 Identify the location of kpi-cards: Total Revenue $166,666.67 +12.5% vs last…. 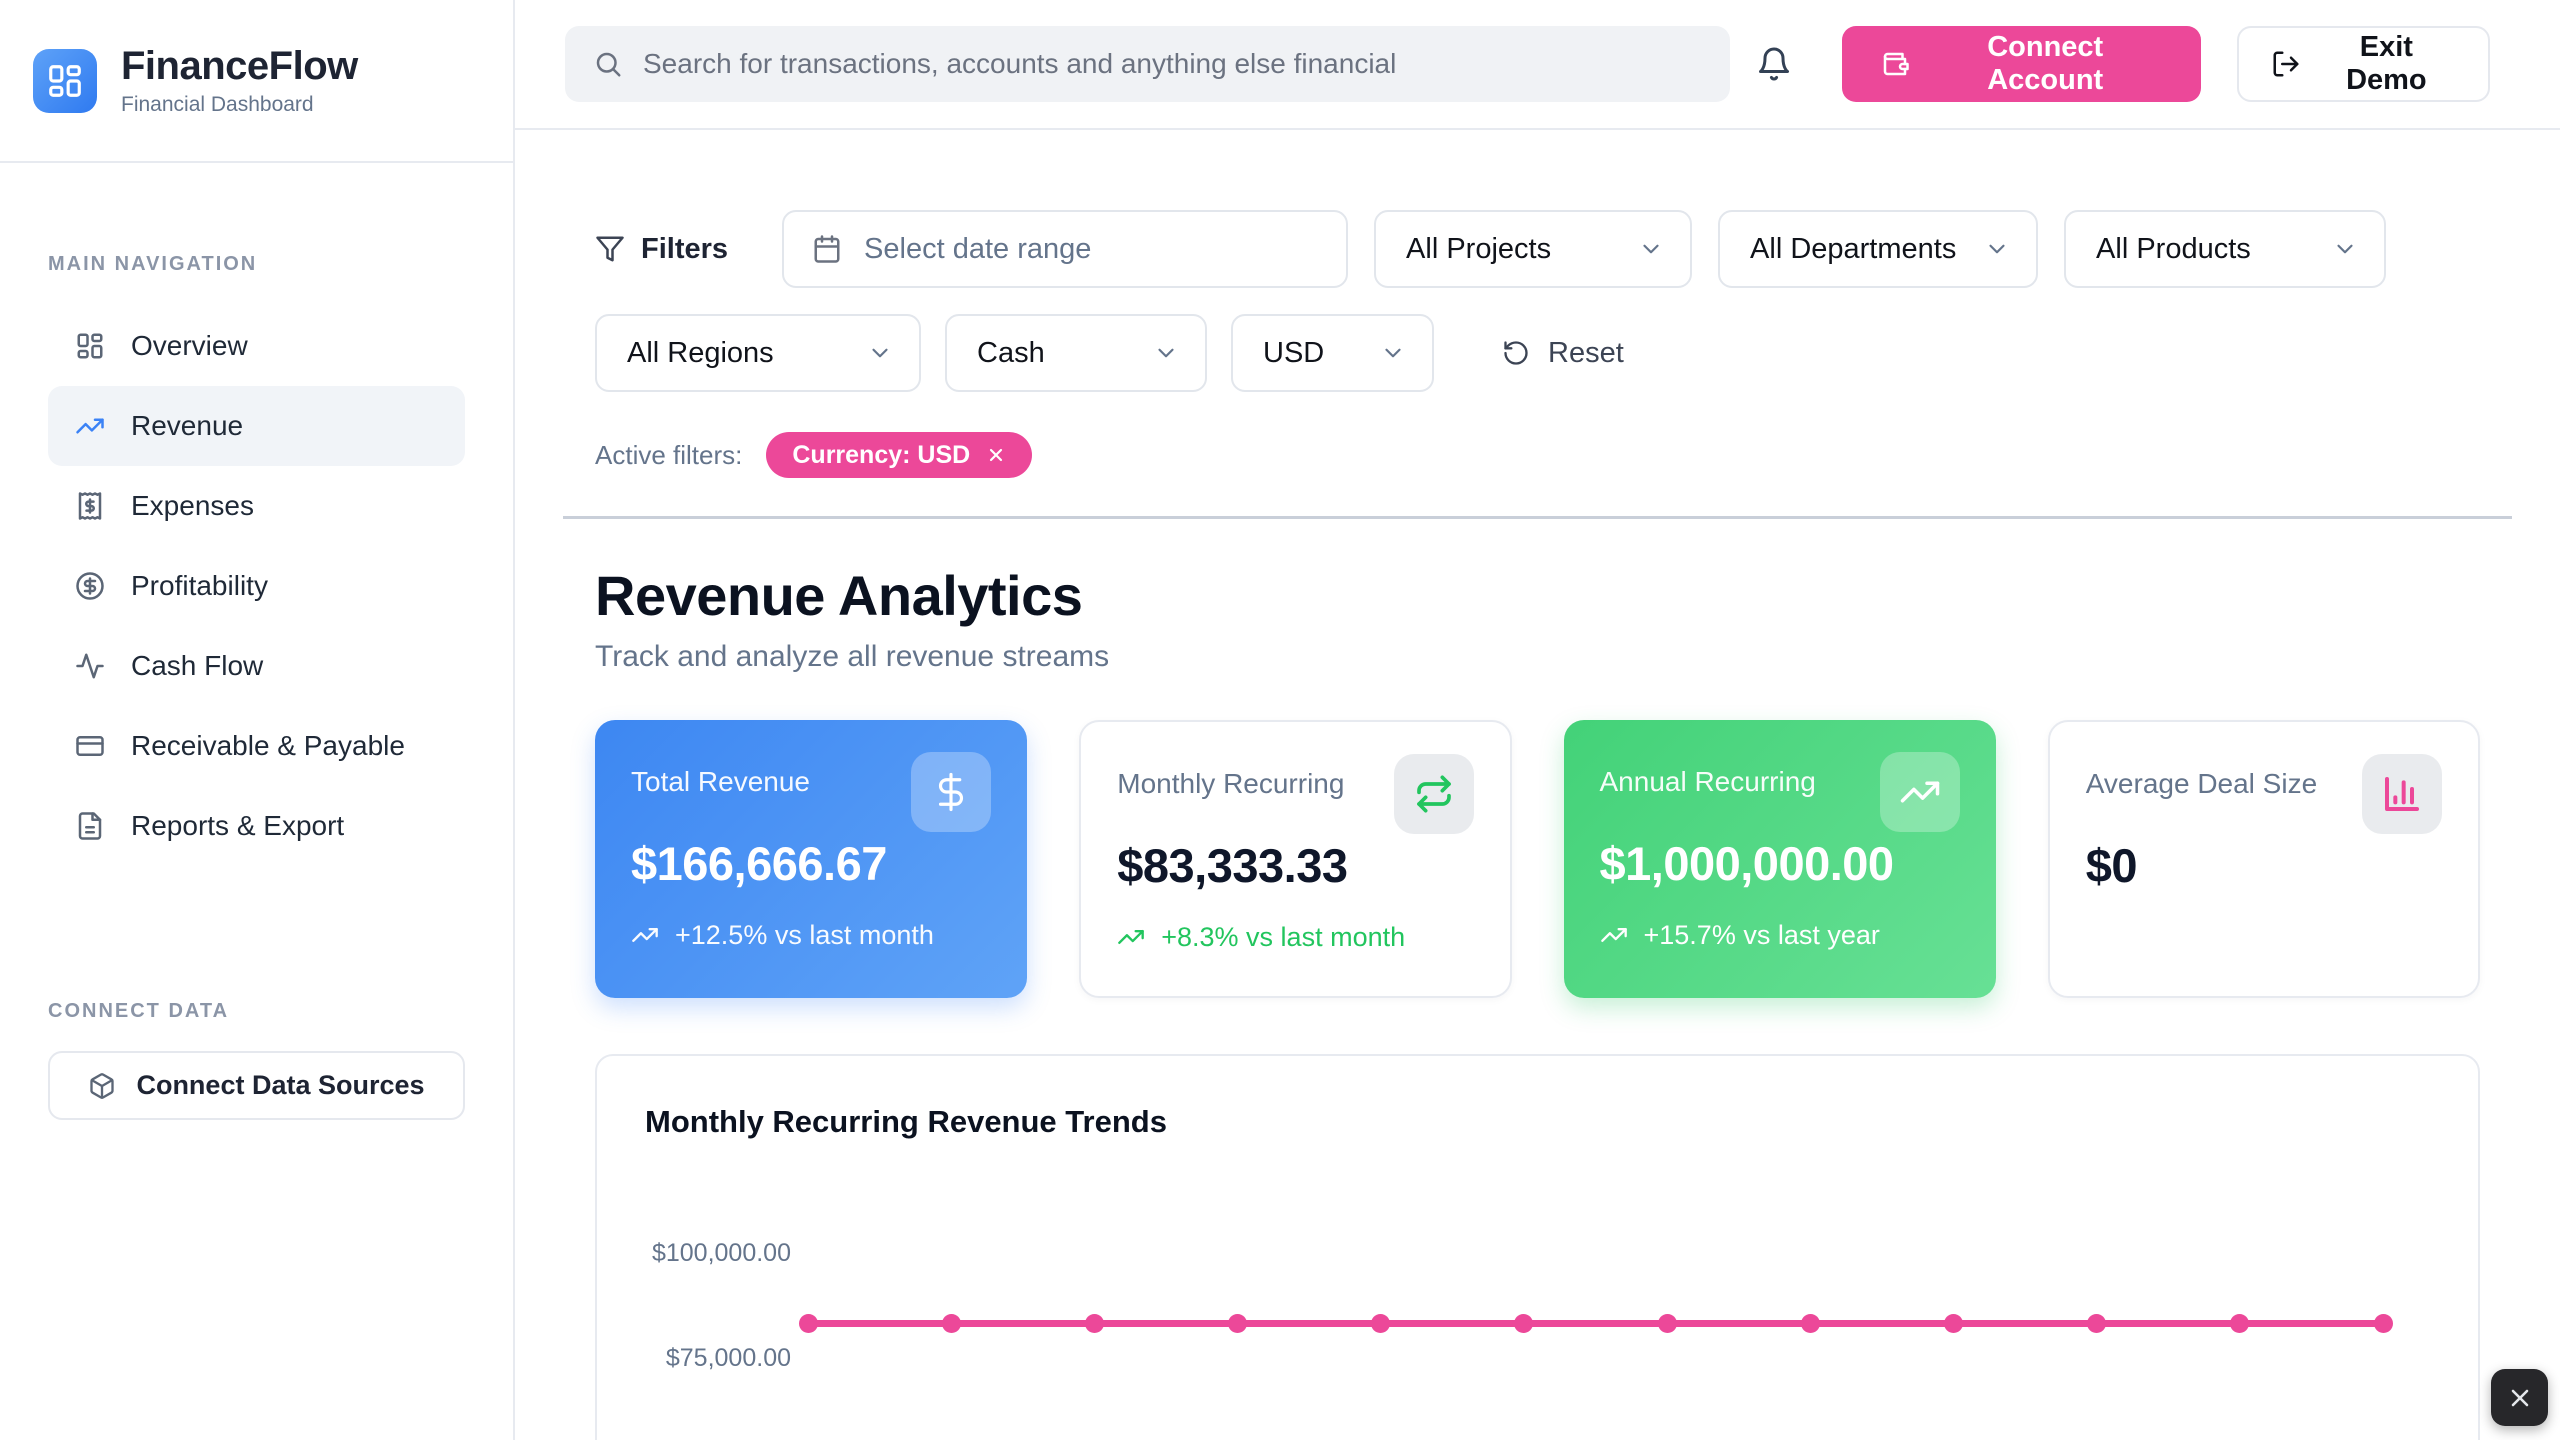
(1537, 859).